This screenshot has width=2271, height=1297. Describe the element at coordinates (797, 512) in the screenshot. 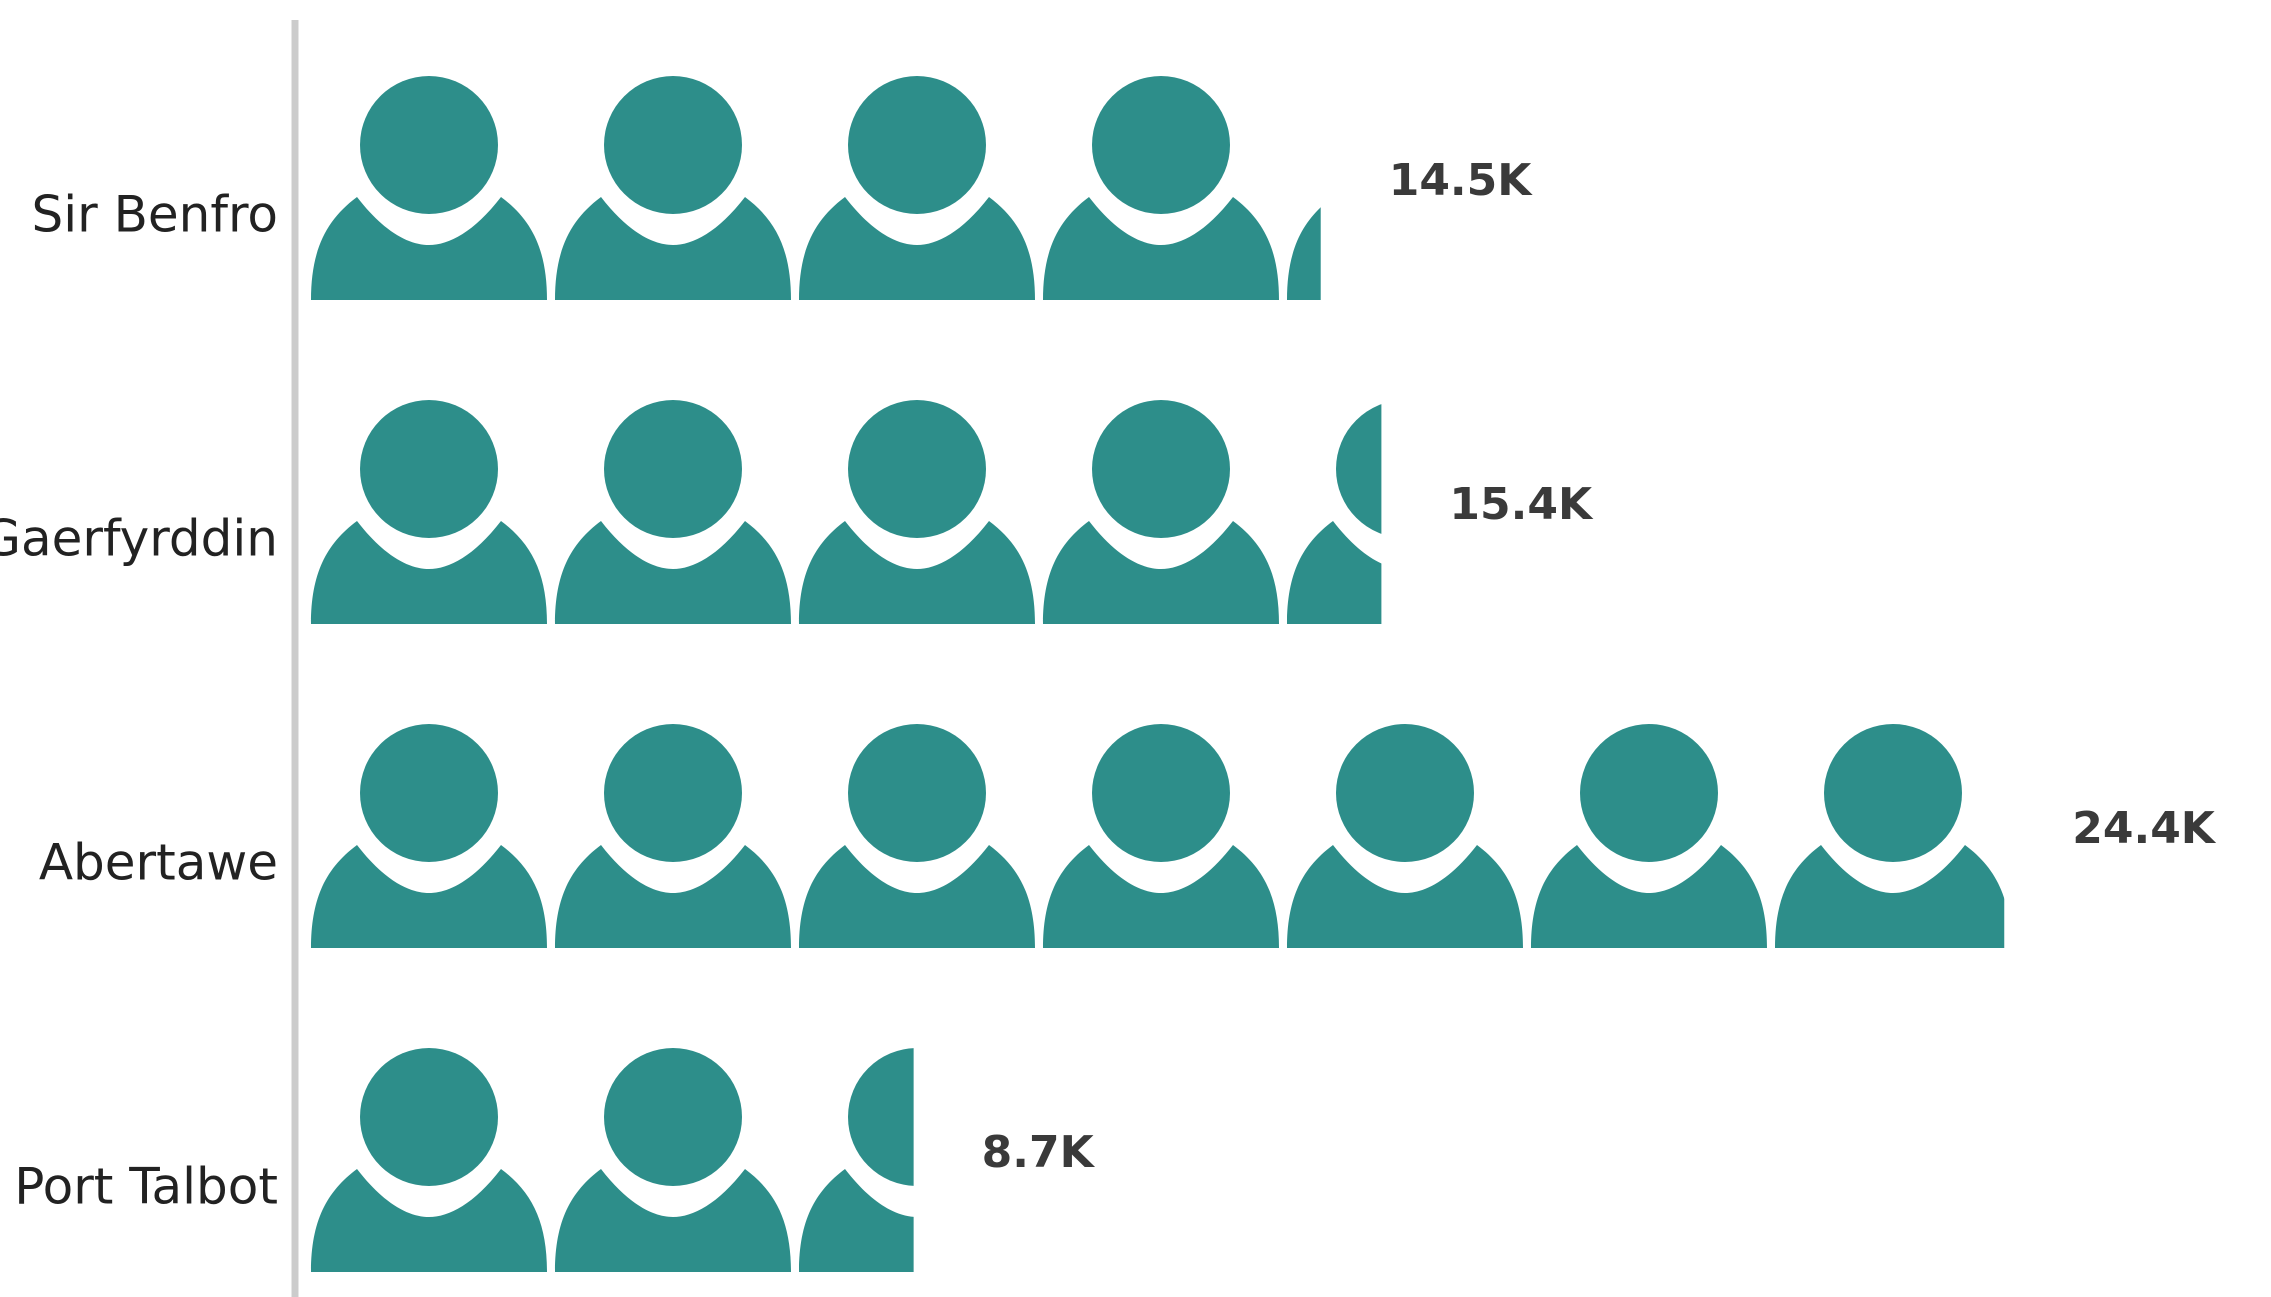

I see `row-gaerfyrddin: Gaerfyrddin 15.4K` at that location.